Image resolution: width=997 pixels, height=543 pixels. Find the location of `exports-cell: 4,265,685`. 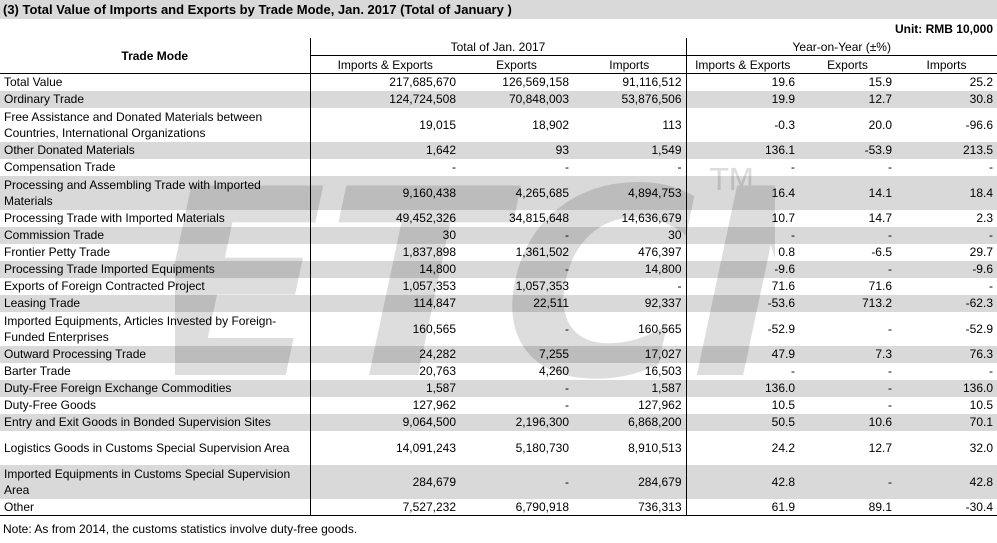

exports-cell: 4,265,685 is located at coordinates (516, 192).